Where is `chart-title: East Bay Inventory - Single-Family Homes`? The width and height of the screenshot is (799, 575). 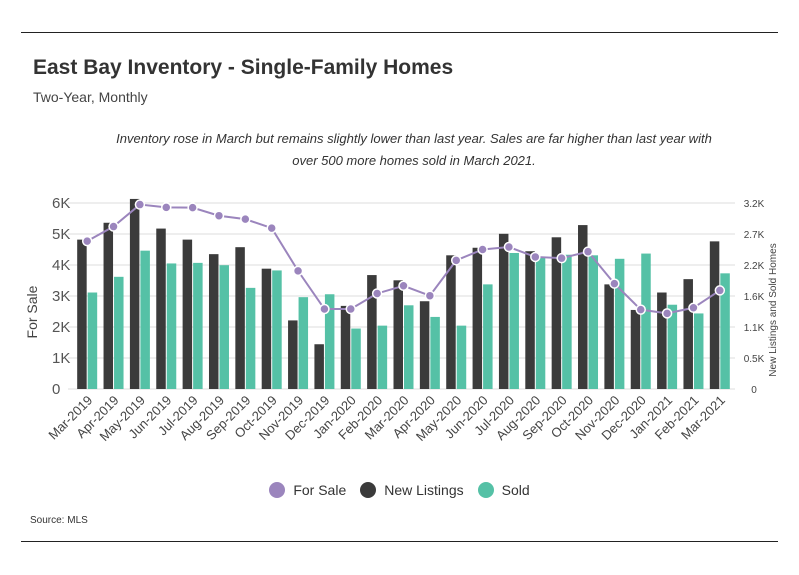
chart-title: East Bay Inventory - Single-Family Homes is located at coordinates (243, 67).